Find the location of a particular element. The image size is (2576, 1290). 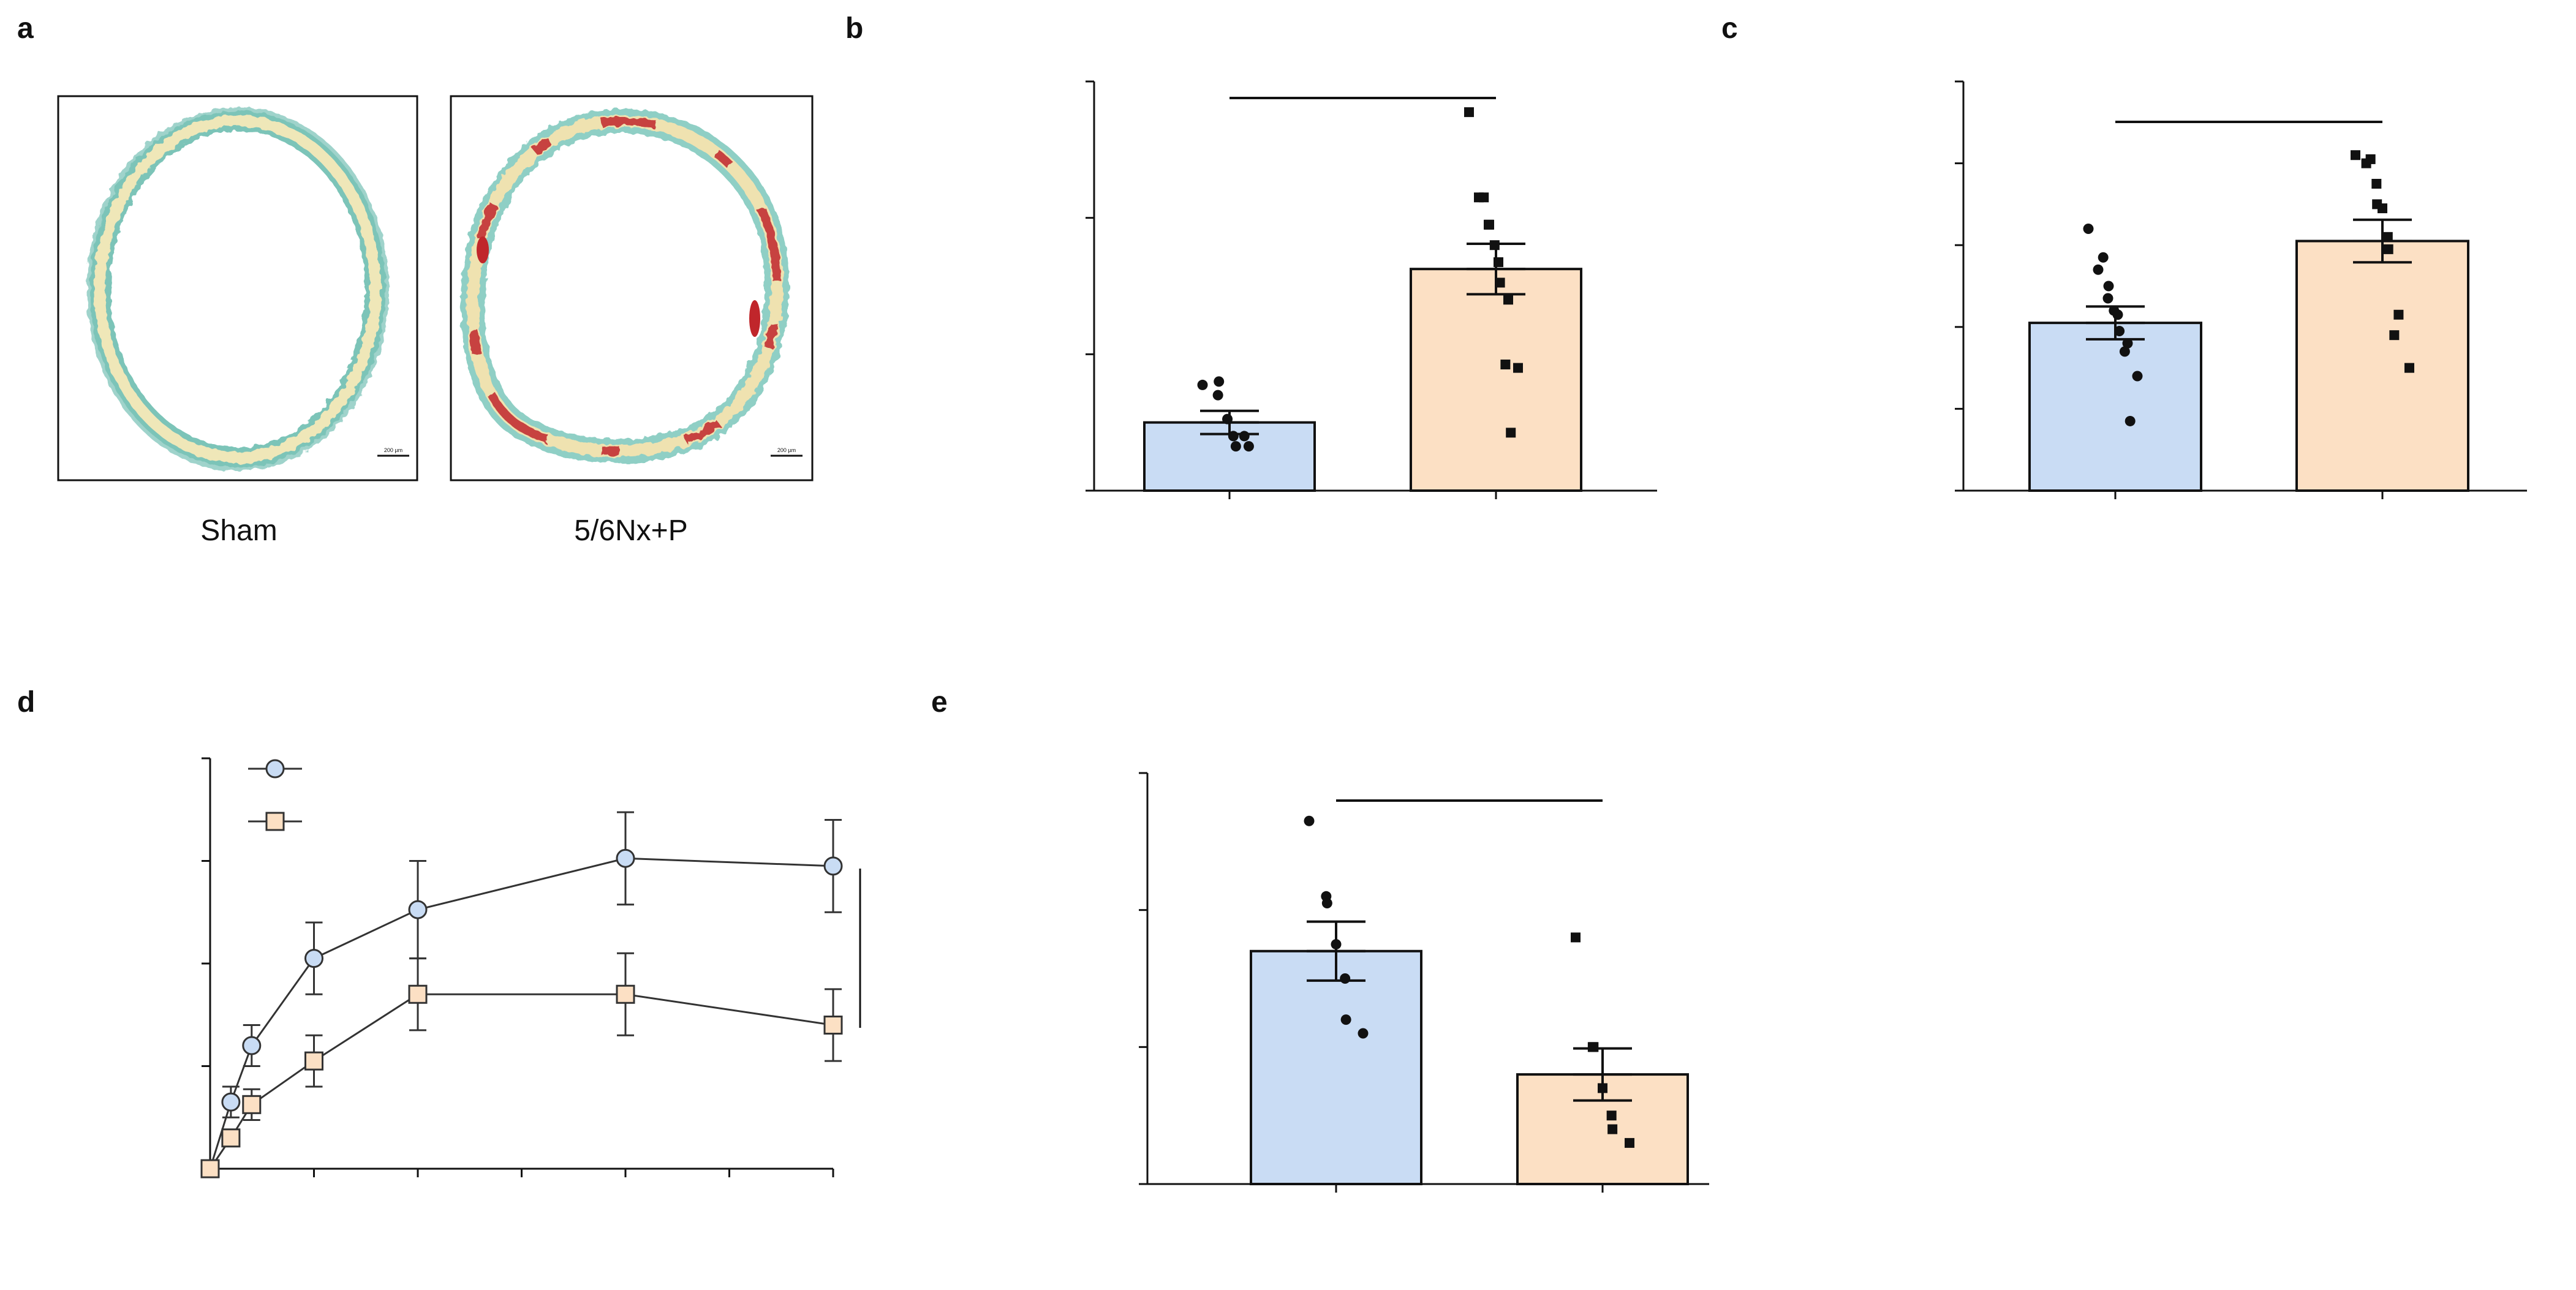

sham-caption: Sham is located at coordinates (238, 531).